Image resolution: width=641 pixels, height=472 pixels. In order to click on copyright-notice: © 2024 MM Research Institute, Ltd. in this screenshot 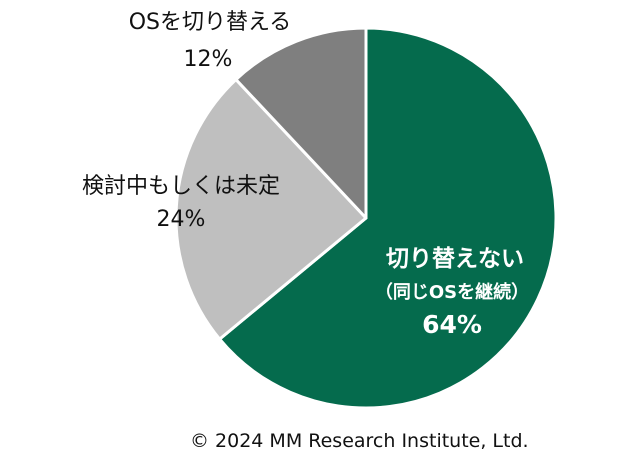, I will do `click(359, 441)`.